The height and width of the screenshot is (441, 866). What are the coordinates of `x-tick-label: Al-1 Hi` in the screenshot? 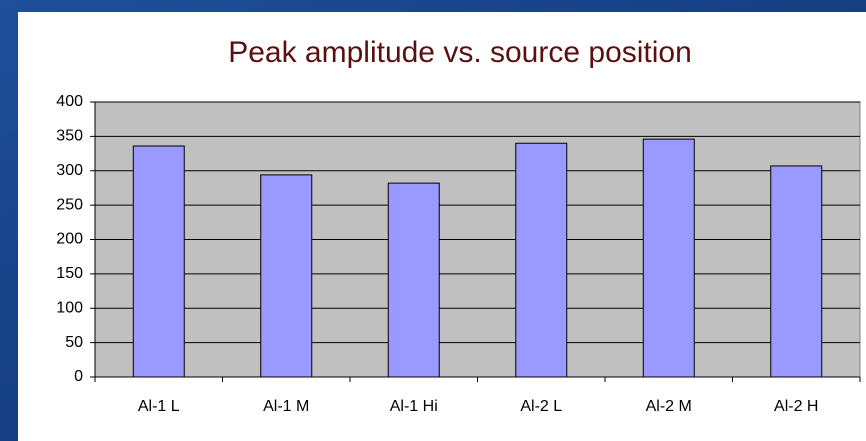 It's located at (414, 406).